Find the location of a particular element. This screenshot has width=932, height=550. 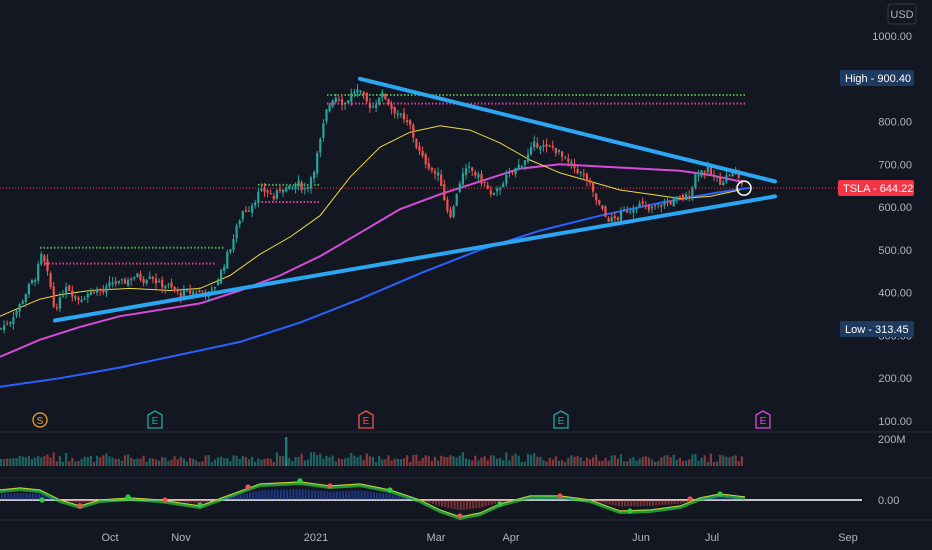

time-axis: Oct Nov 2021 Mar Apr Jun Jul Sep is located at coordinates (479, 538).